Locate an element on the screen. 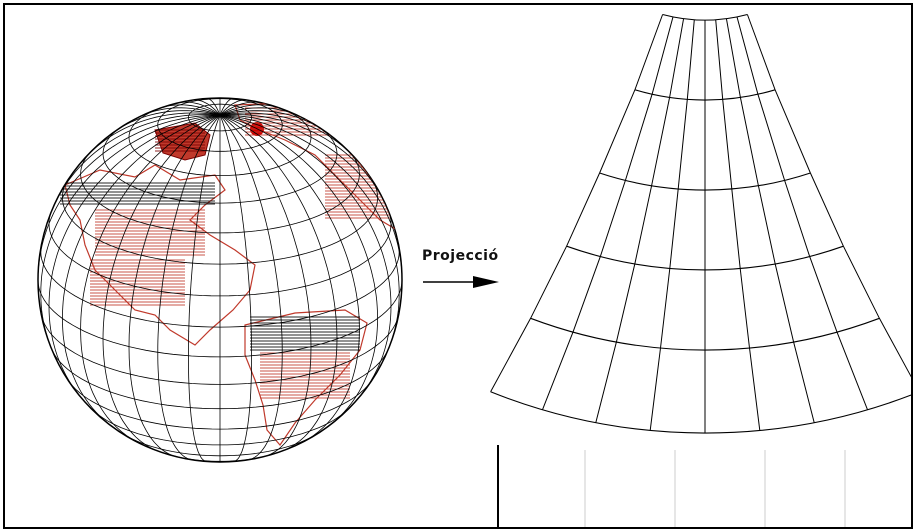  north-america-landmass is located at coordinates (160, 255).